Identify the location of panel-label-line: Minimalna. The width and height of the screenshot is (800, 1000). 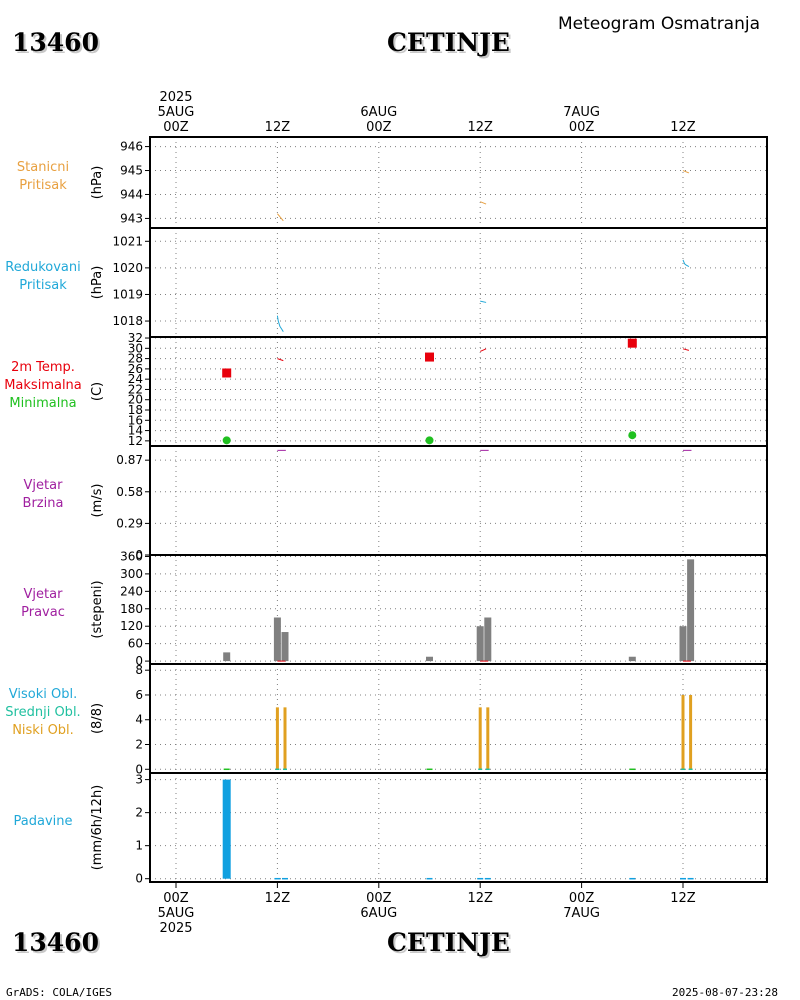
(43, 403).